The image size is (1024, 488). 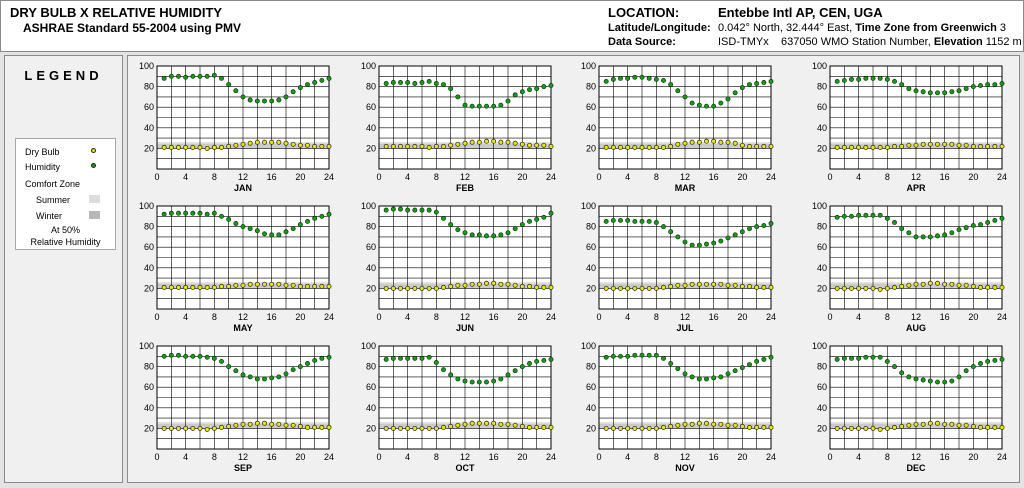 What do you see at coordinates (243, 188) in the screenshot?
I see `month-label: JAN` at bounding box center [243, 188].